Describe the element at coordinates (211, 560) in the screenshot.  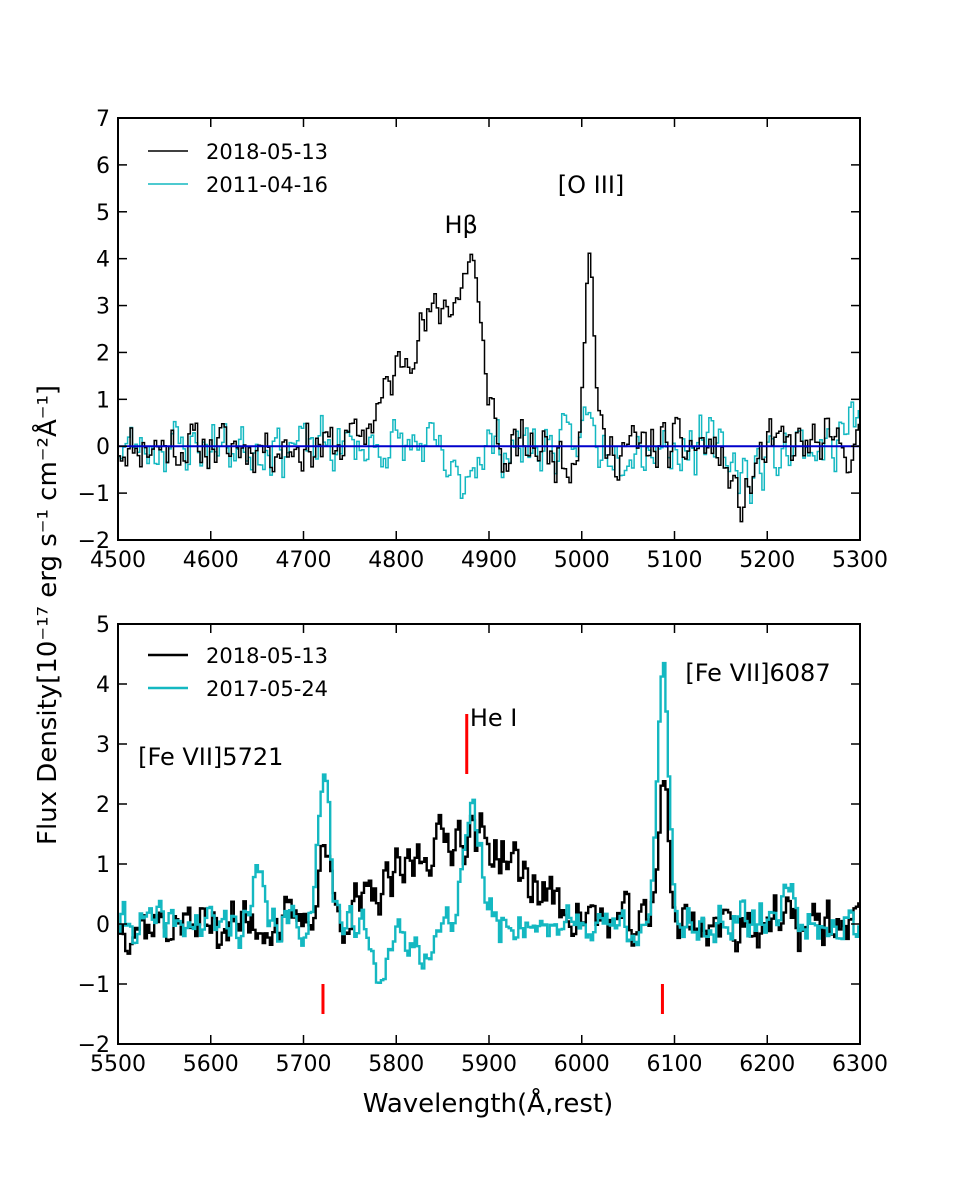
I see `x-tick-label: 4600` at that location.